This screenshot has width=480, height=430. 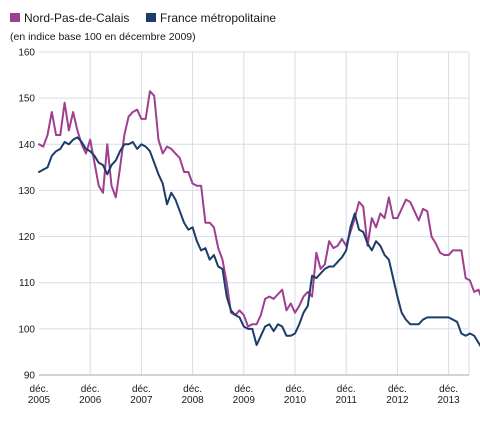 What do you see at coordinates (346, 400) in the screenshot?
I see `x-tick-label-year: 2011` at bounding box center [346, 400].